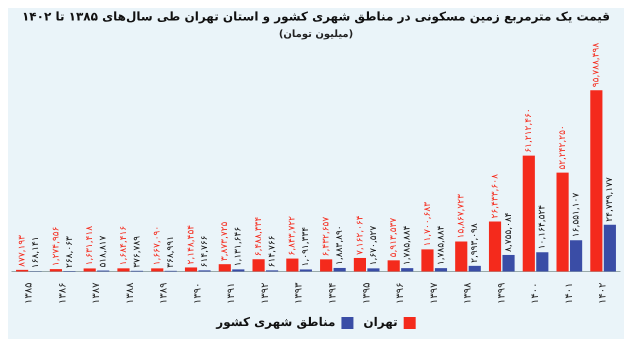  I want to click on data-label: ۲,۱۴۸,۴۵۴, so click(191, 244).